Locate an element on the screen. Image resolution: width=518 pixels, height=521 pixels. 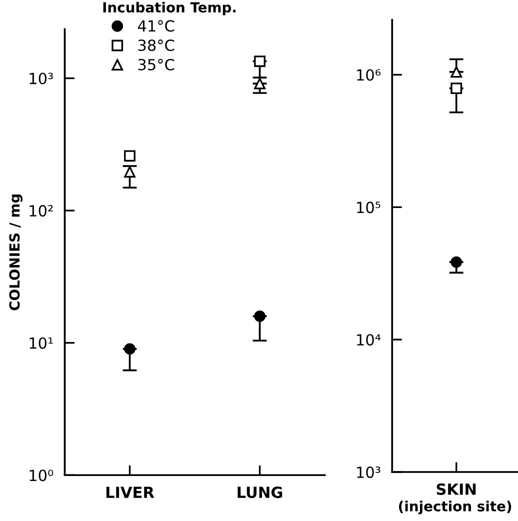
y-tick-label: 10⁵ is located at coordinates (368, 208).